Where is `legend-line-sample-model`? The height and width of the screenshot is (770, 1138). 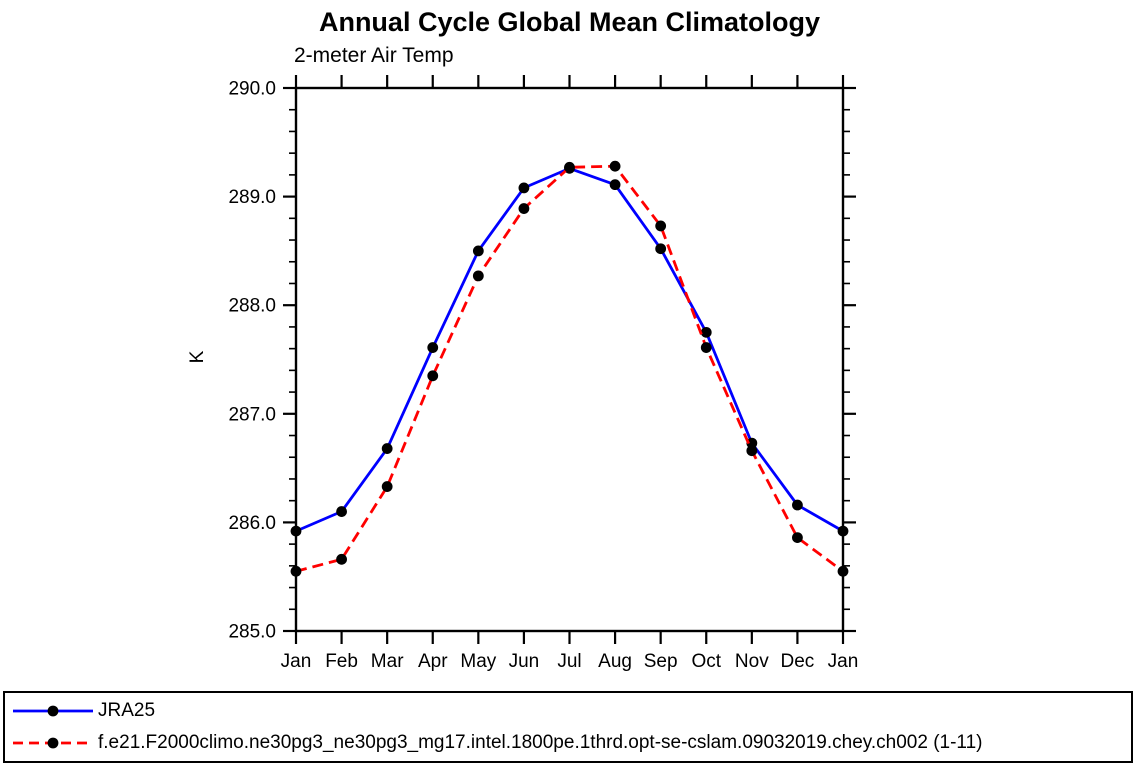
legend-line-sample-model is located at coordinates (53, 743).